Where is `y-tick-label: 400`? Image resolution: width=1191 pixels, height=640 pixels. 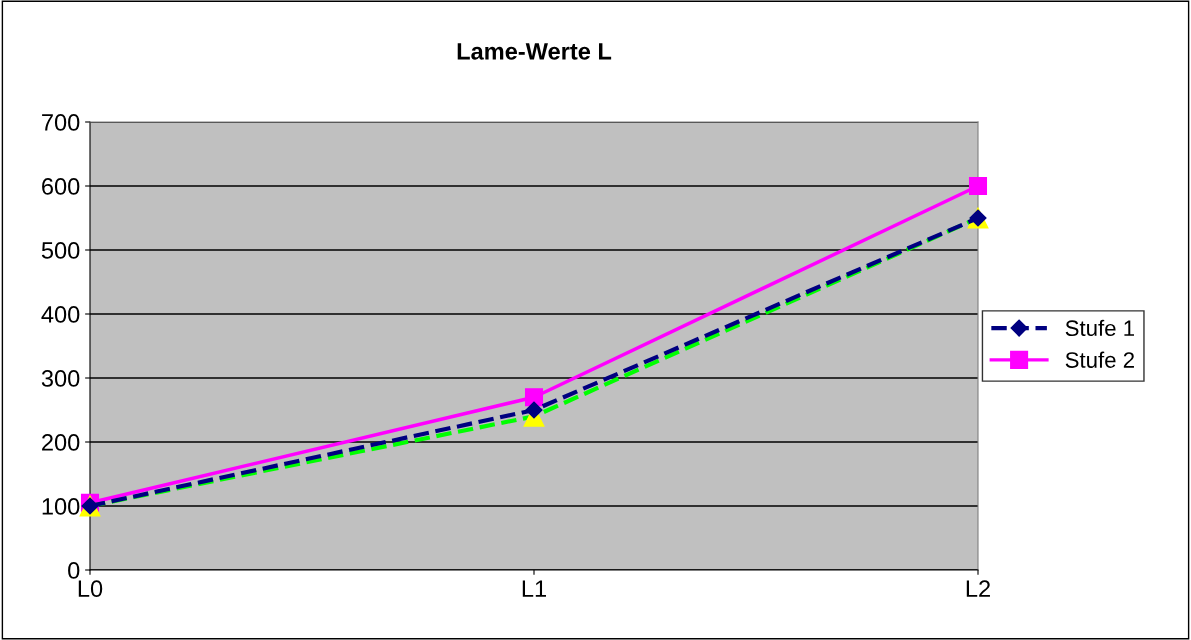 y-tick-label: 400 is located at coordinates (60, 314).